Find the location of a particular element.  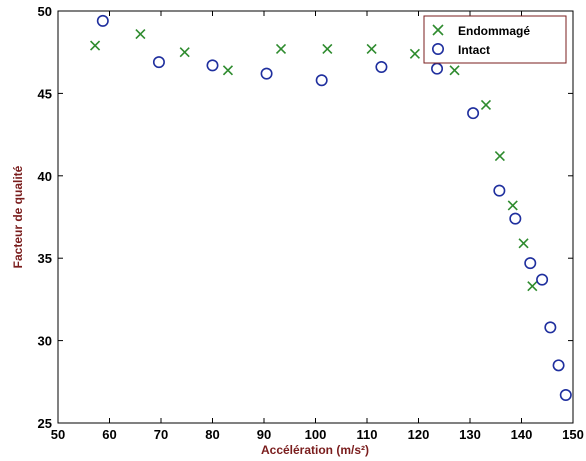

legend-marker-intact is located at coordinates (437, 48).